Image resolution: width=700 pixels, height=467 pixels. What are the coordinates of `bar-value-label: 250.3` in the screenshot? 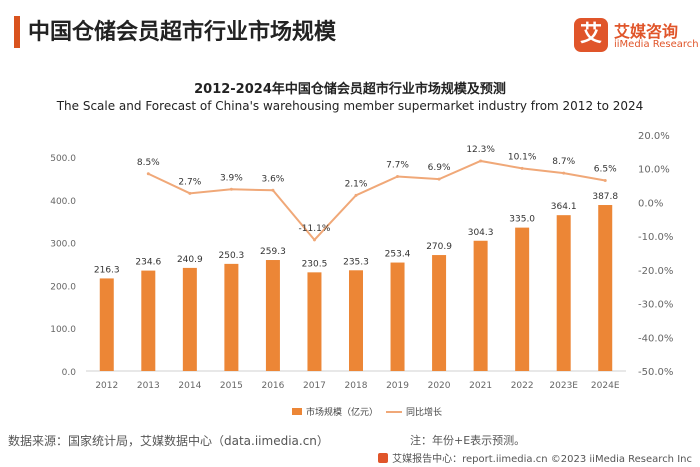 It's located at (232, 256).